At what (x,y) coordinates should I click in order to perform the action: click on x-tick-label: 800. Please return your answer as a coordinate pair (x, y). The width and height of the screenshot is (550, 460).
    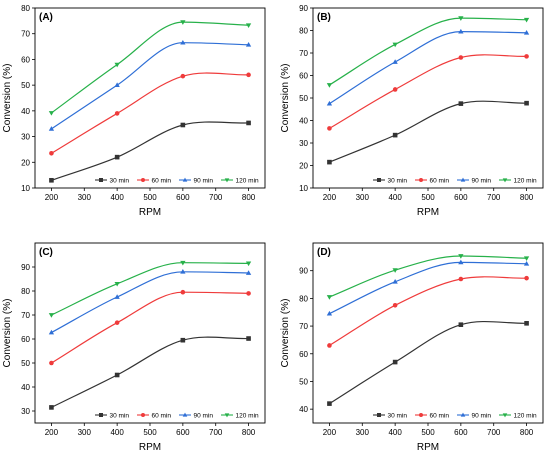
    Looking at the image, I should click on (249, 197).